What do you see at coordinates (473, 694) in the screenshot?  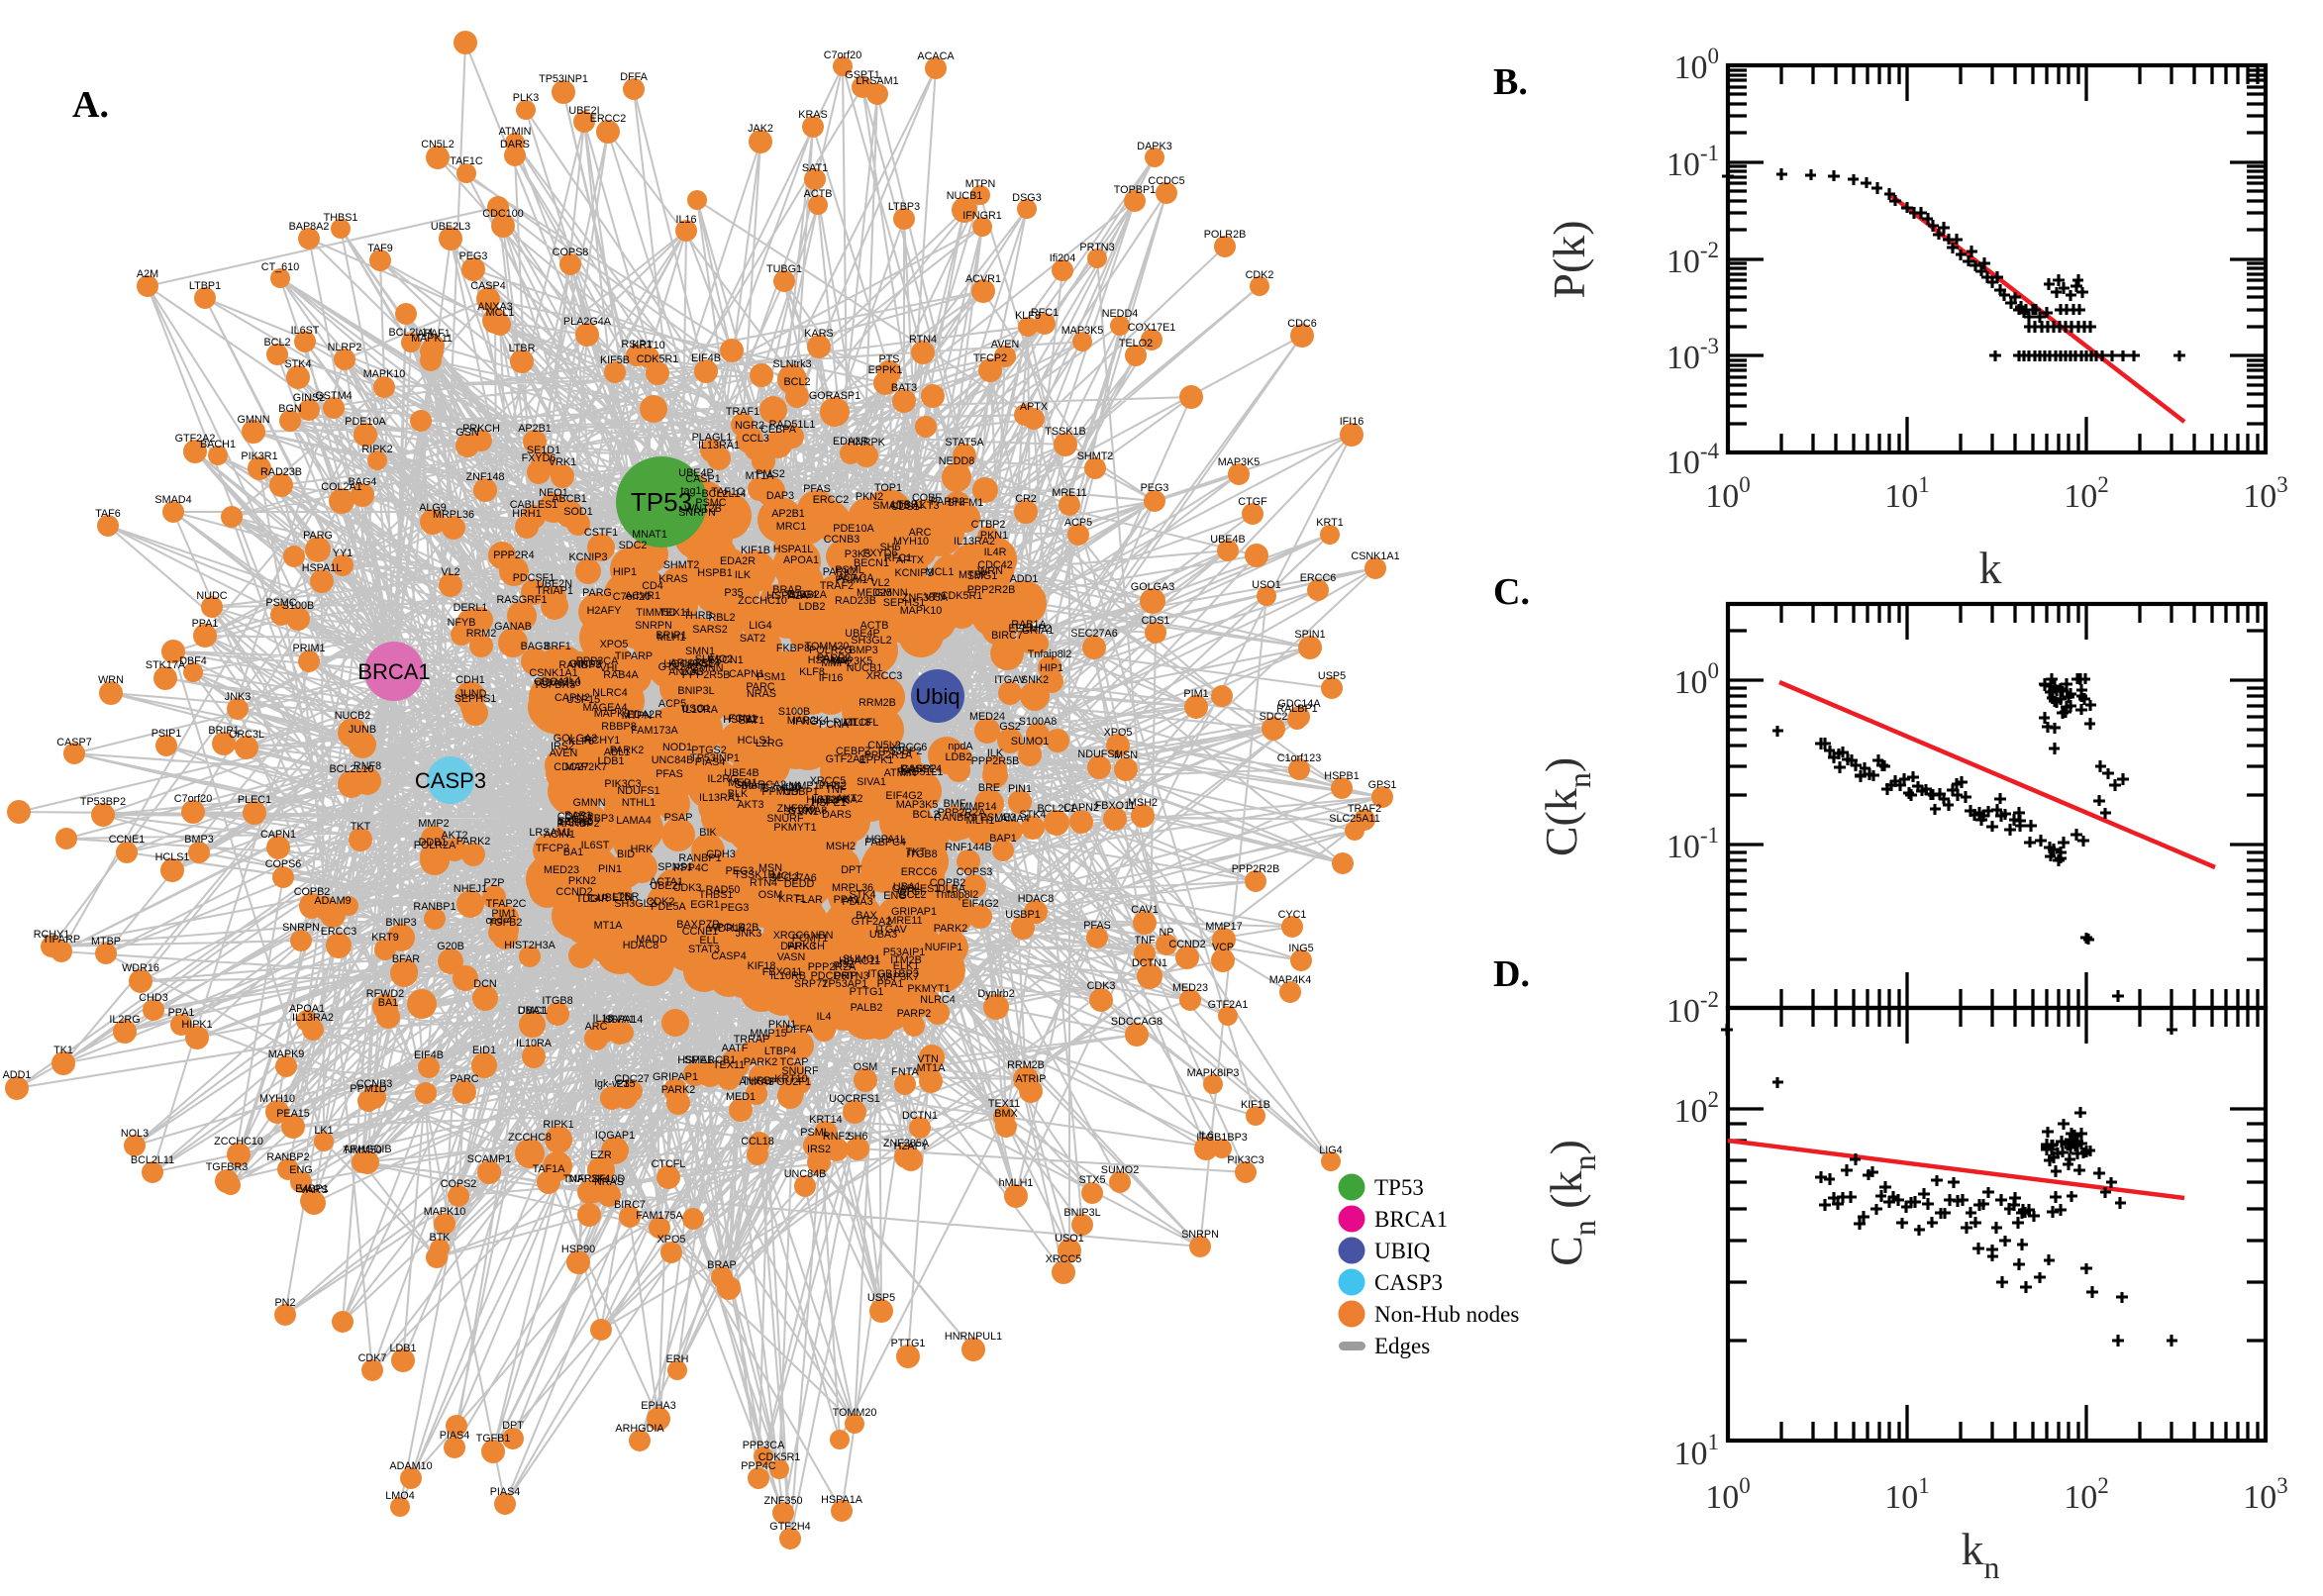 I see `svg-text: JUND` at bounding box center [473, 694].